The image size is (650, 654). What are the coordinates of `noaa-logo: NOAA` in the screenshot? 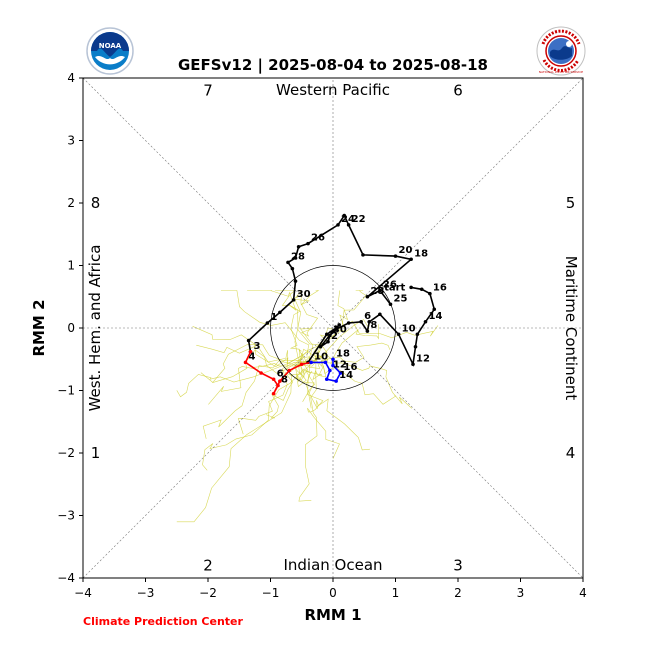 It's located at (110, 51).